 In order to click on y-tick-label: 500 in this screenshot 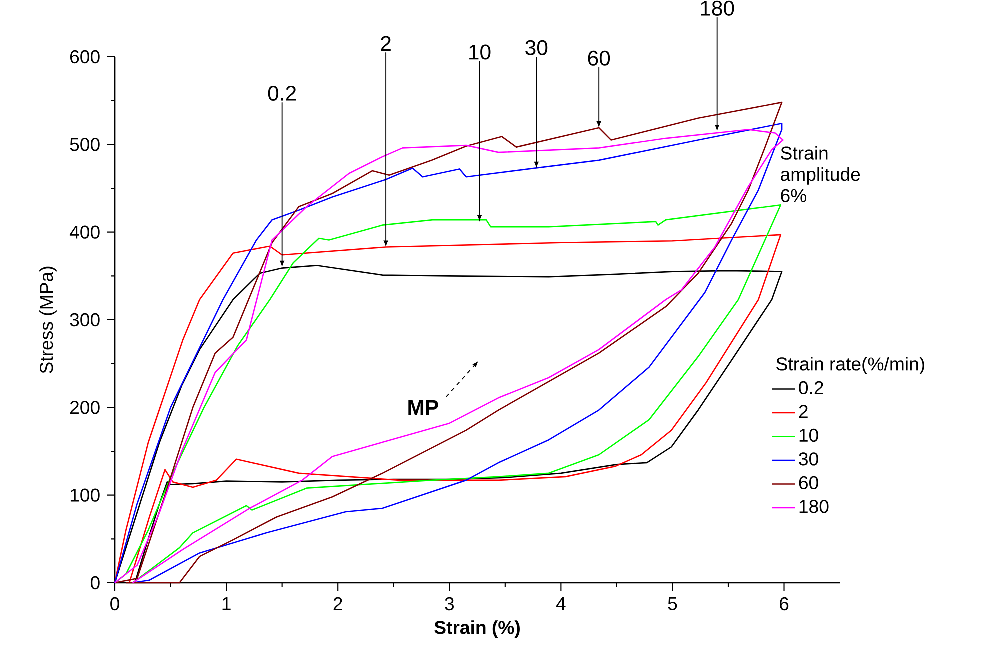, I will do `click(85, 145)`.